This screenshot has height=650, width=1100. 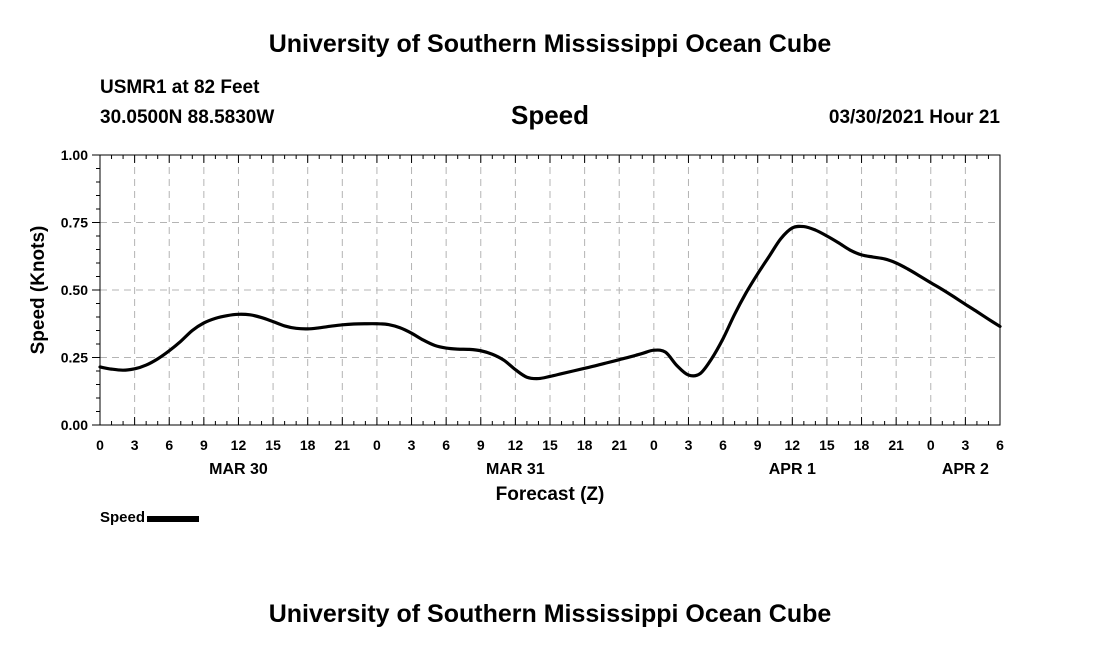 What do you see at coordinates (74, 358) in the screenshot?
I see `y-tick-label: 0.25` at bounding box center [74, 358].